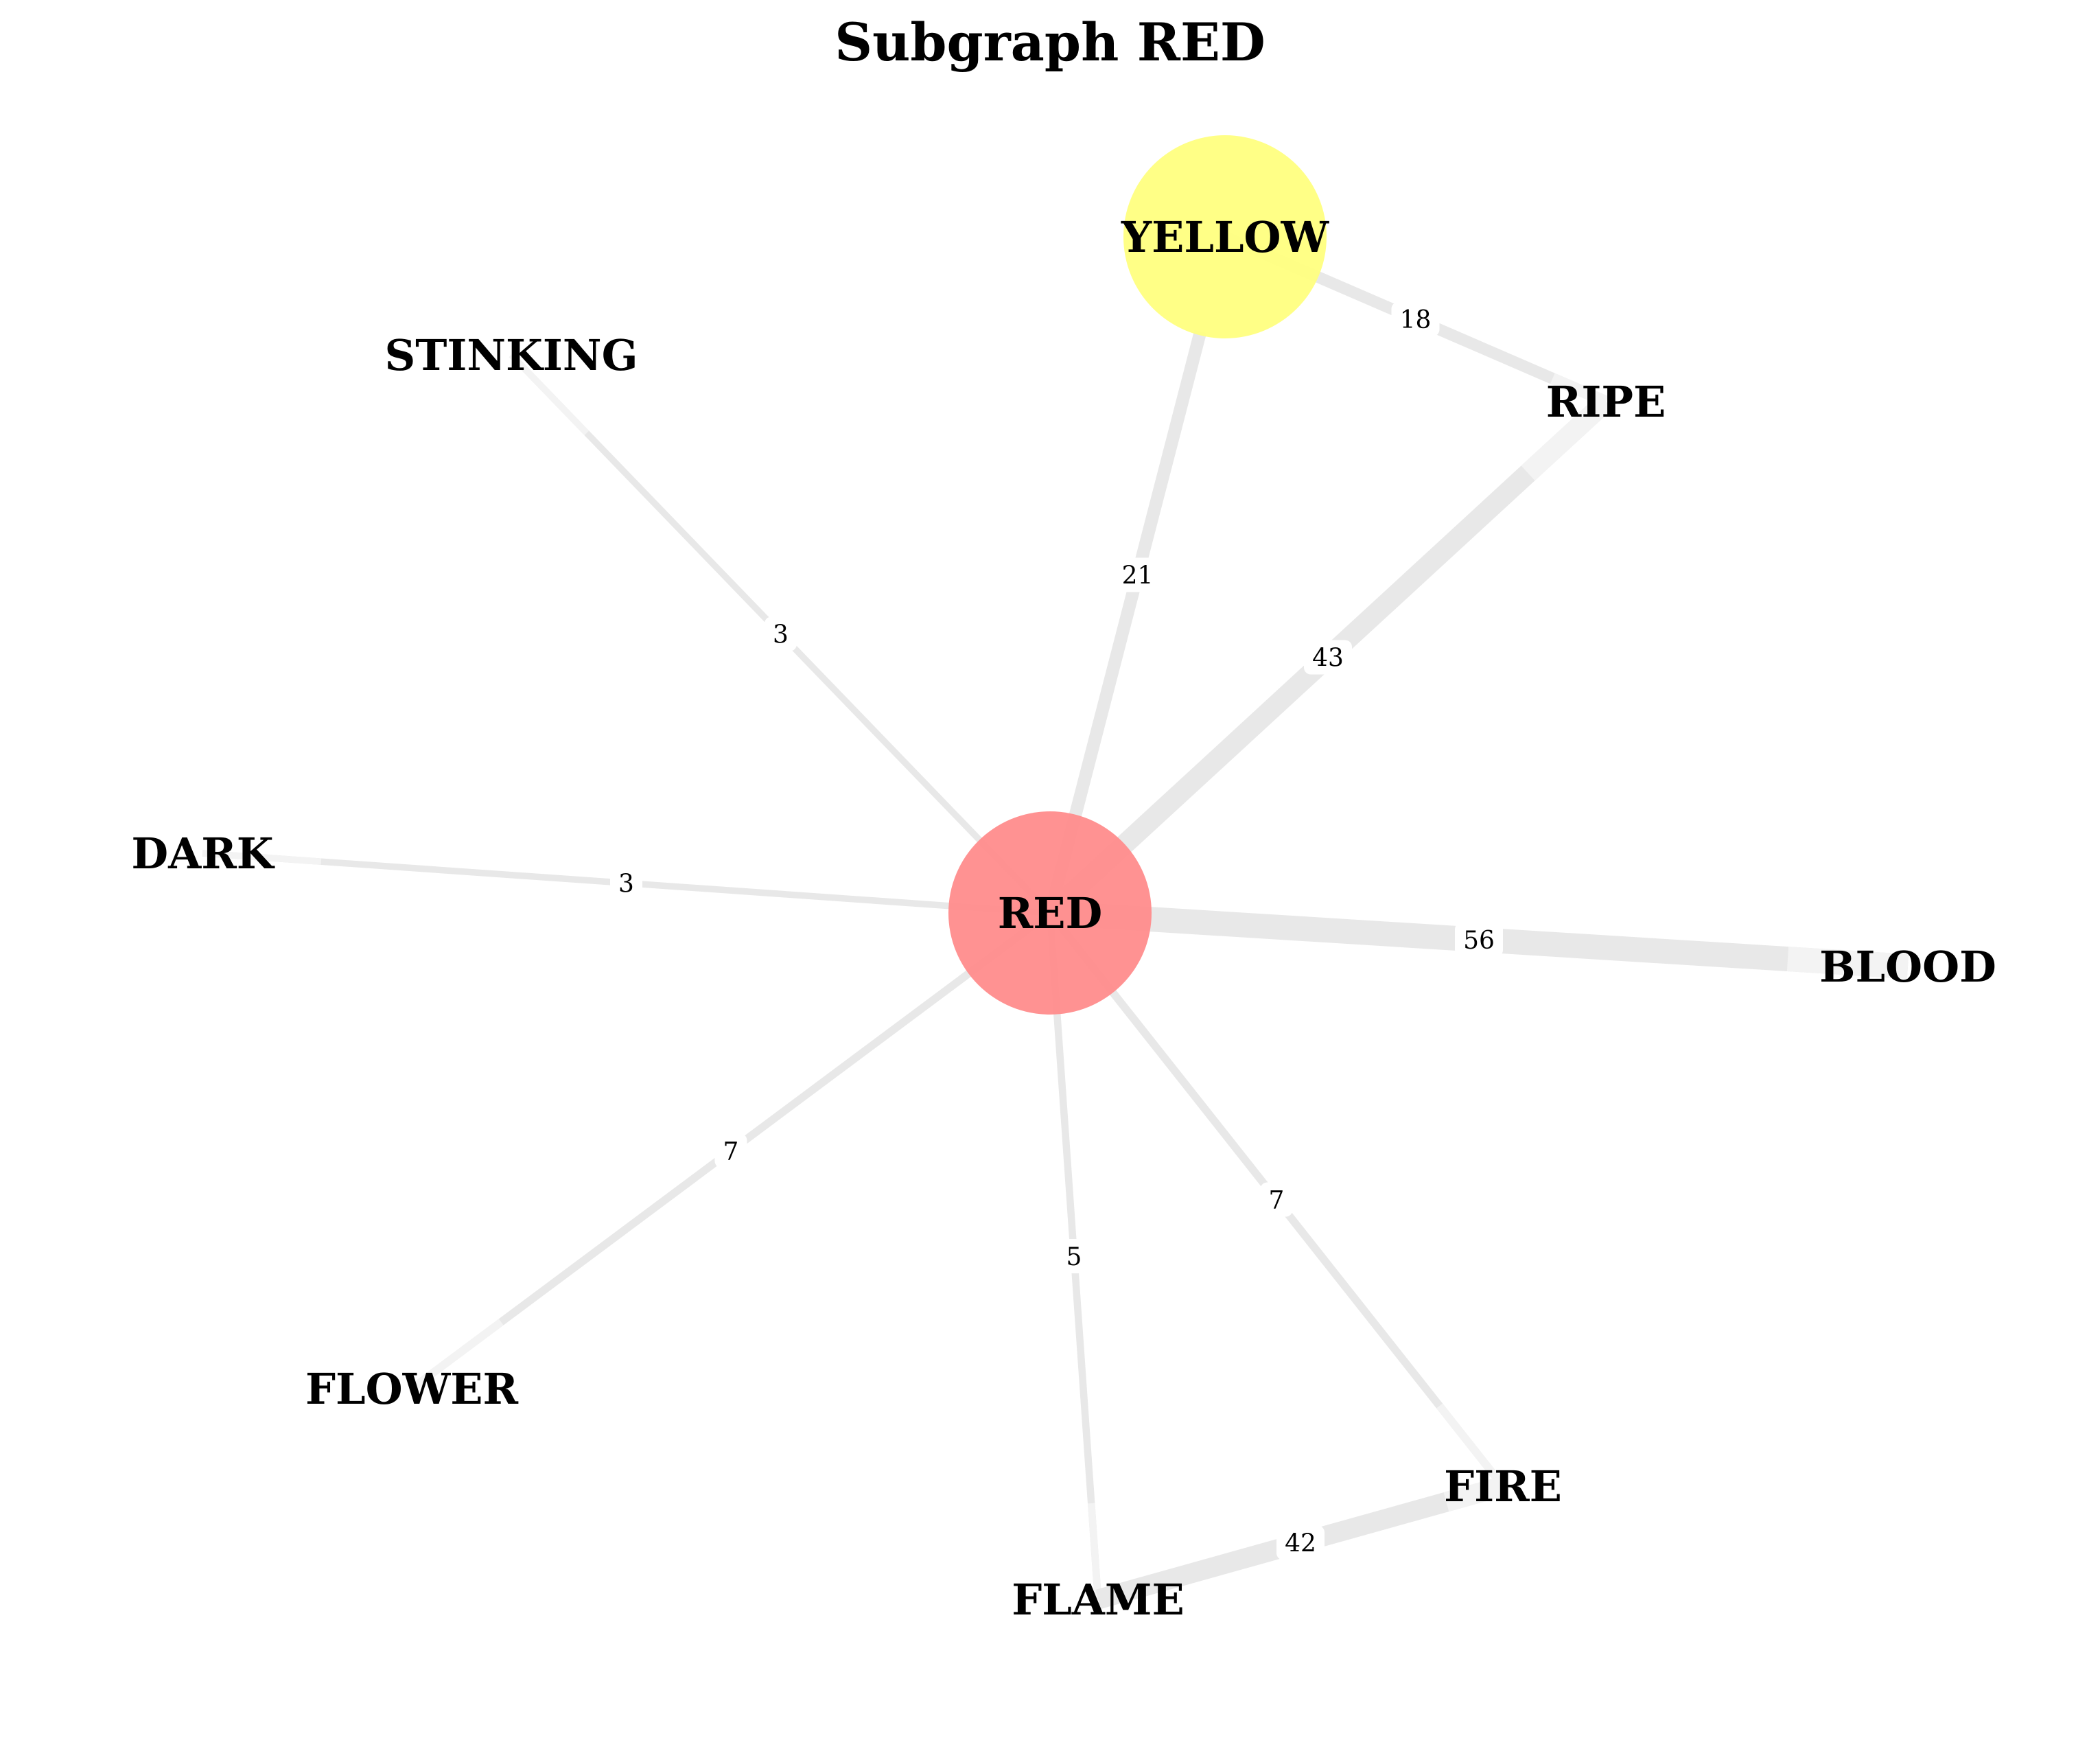 This screenshot has height=1760, width=2100. What do you see at coordinates (1606, 402) in the screenshot?
I see `node-label-ripe: RIPE` at bounding box center [1606, 402].